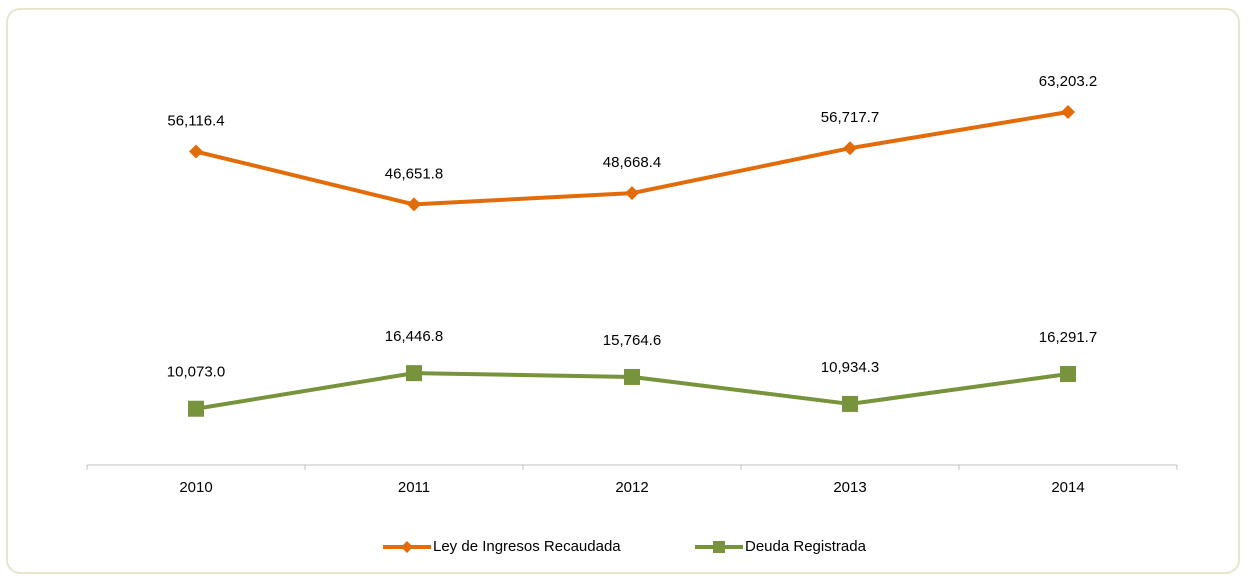 The height and width of the screenshot is (580, 1248). I want to click on data-label: 63,203.2, so click(1068, 81).